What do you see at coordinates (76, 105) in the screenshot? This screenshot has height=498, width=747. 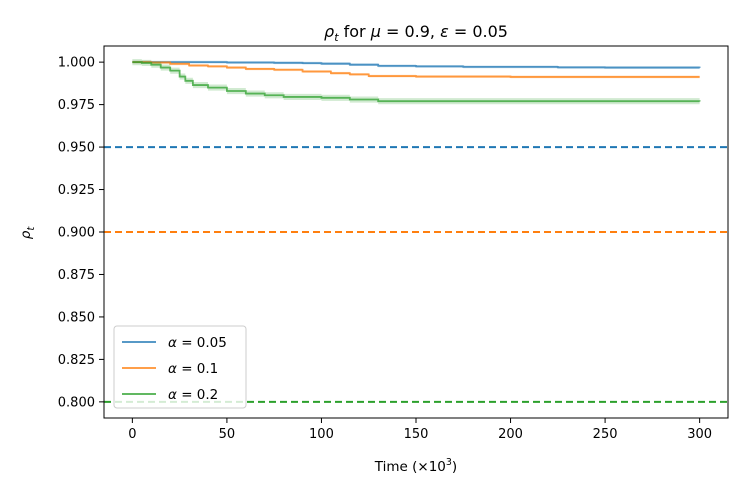 I see `y-tick-label: 0.975` at bounding box center [76, 105].